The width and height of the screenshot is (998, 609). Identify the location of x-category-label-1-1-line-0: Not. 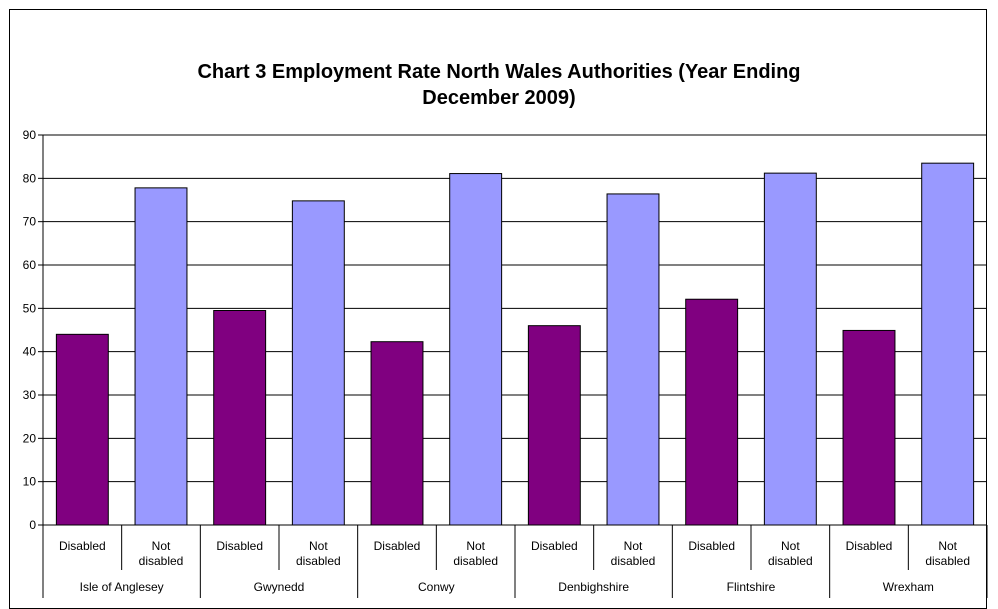
(318, 546).